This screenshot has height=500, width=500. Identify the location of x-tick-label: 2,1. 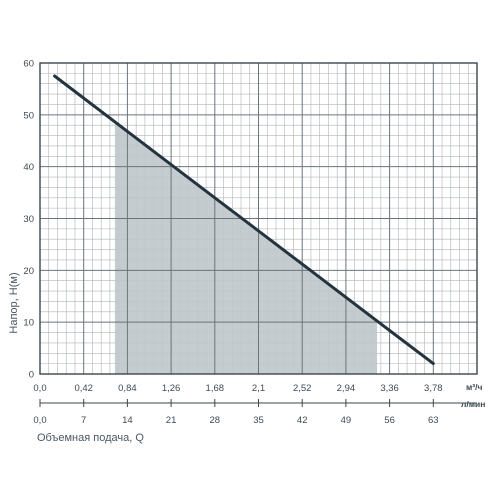
(258, 388).